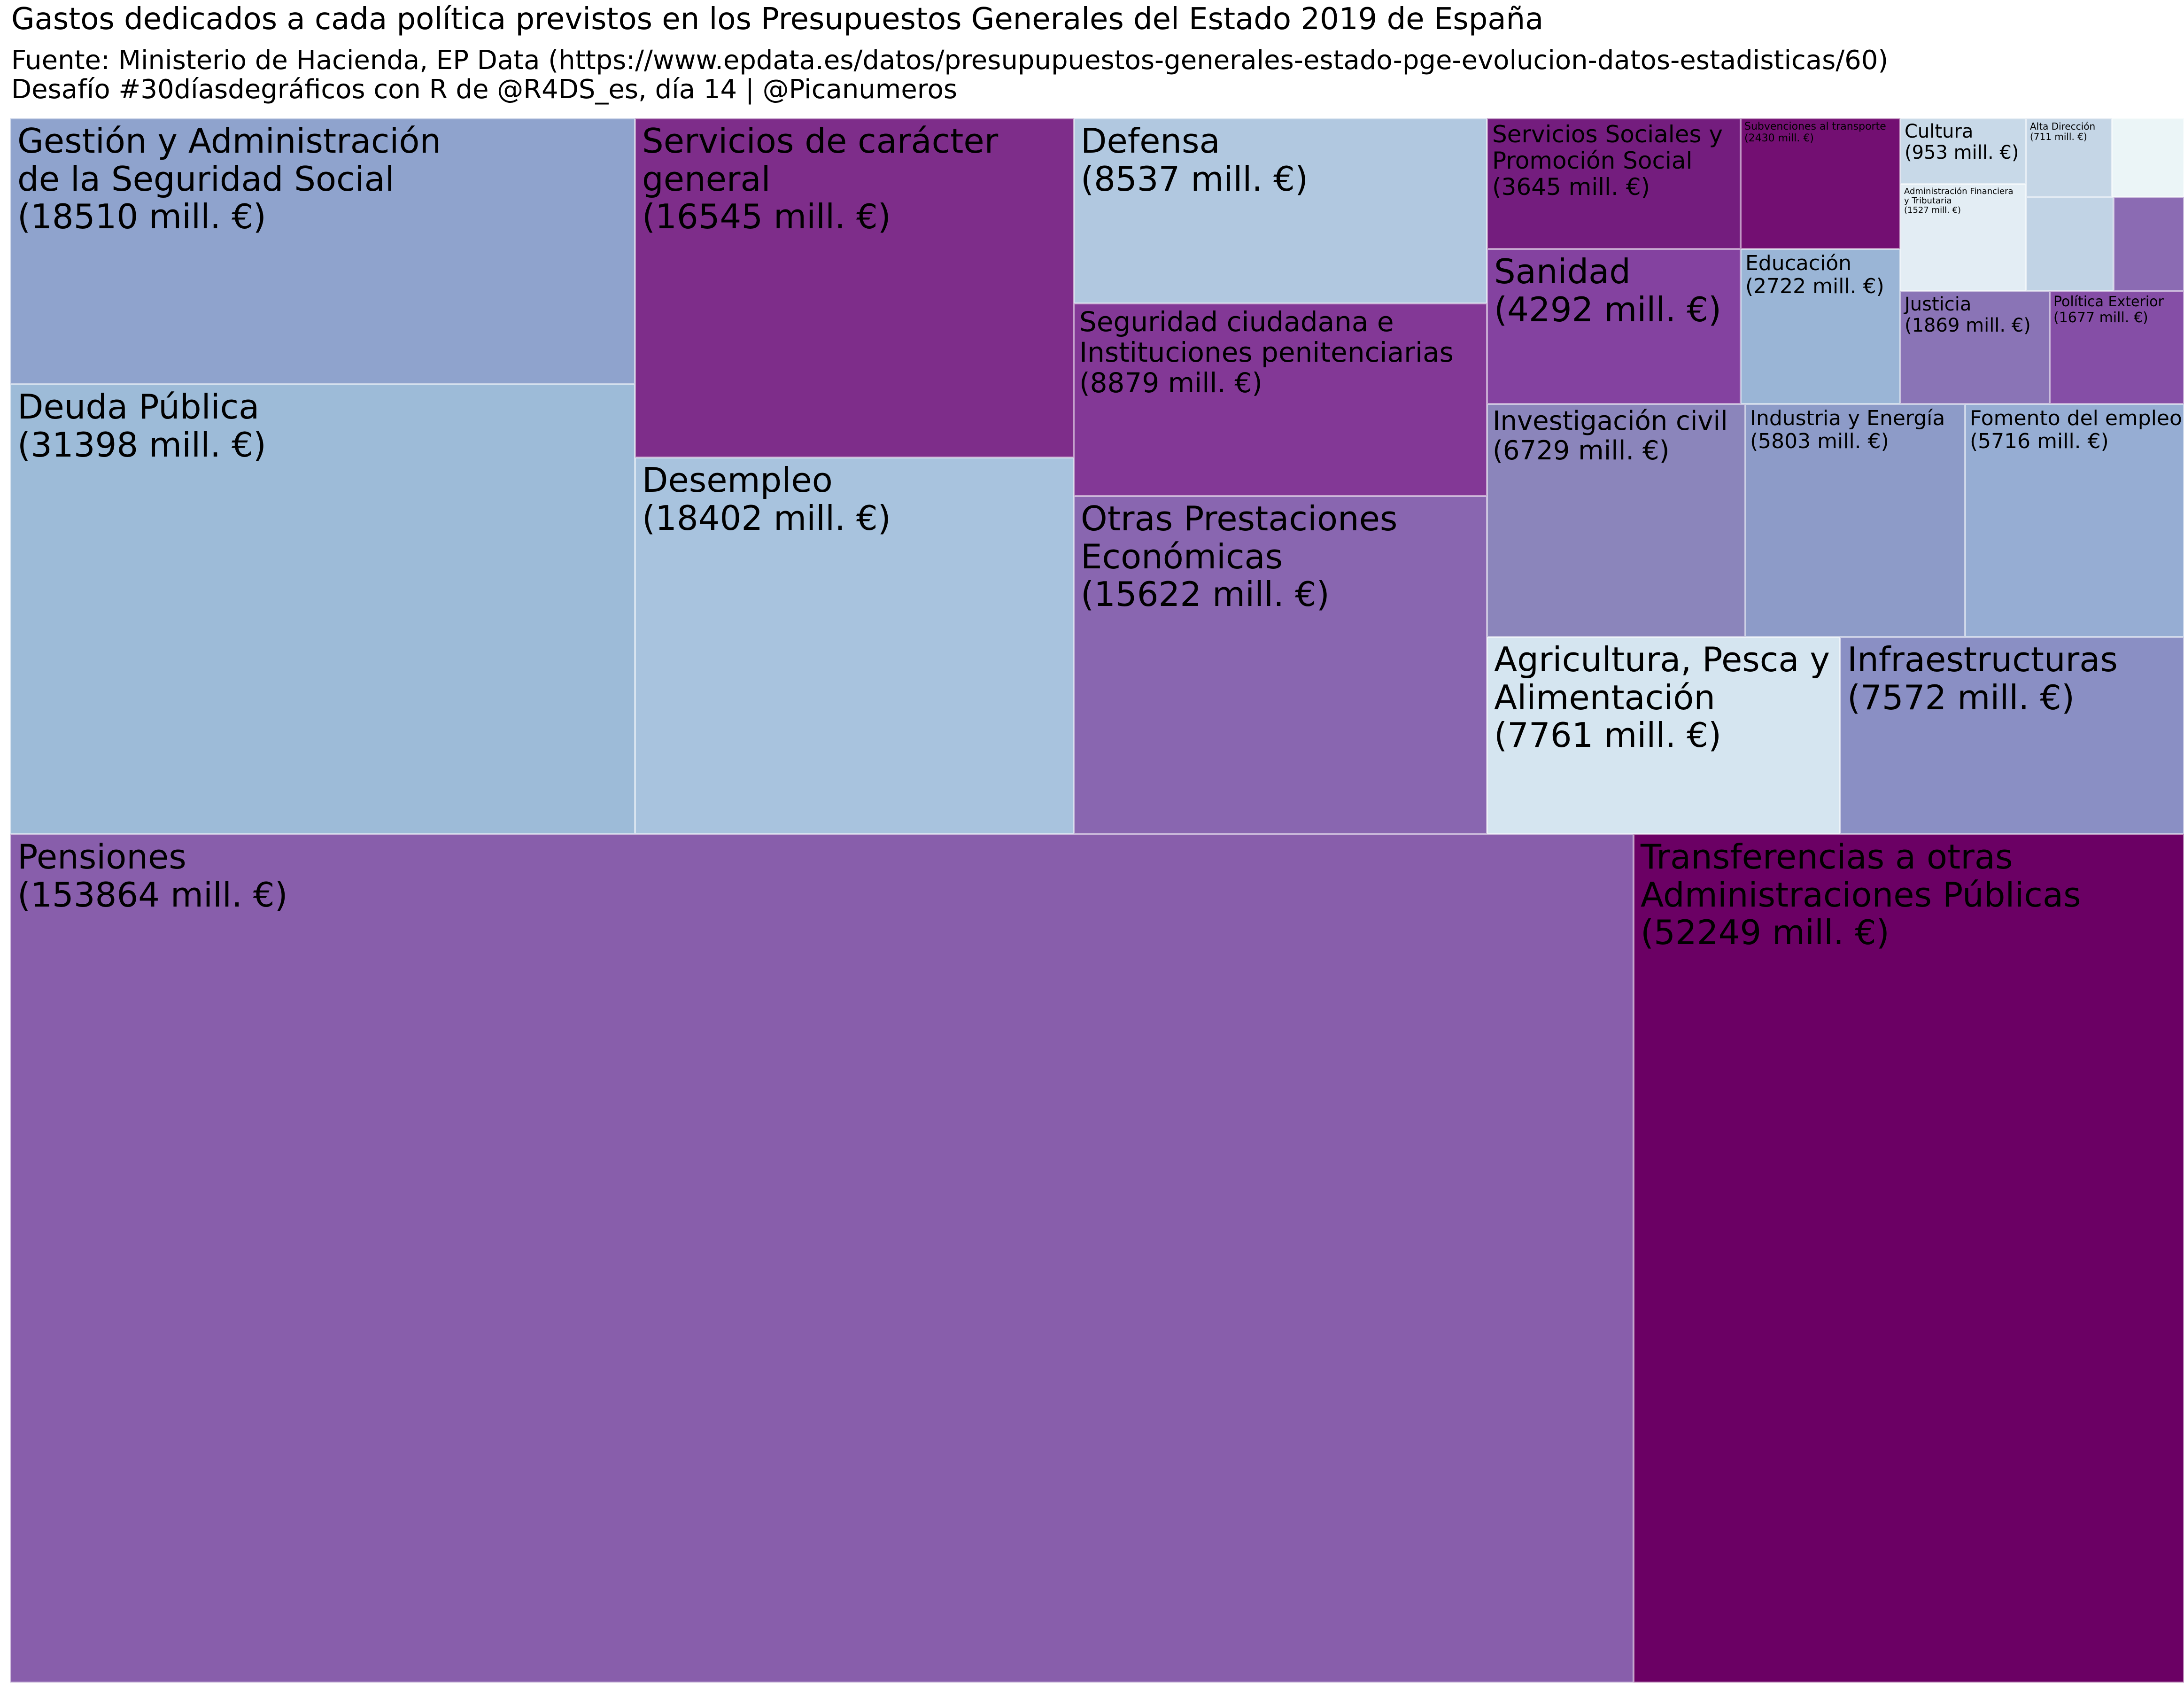 Image resolution: width=2184 pixels, height=1691 pixels. What do you see at coordinates (2069, 157) in the screenshot?
I see `treemap-tile-alta-direccion: Alta Dirección (711 mill. €)` at bounding box center [2069, 157].